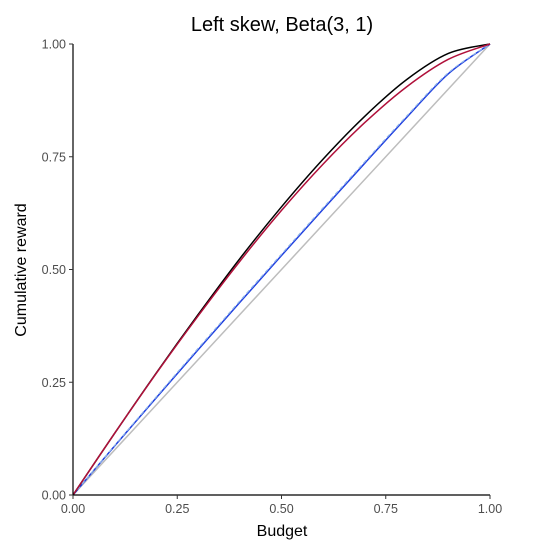  Describe the element at coordinates (21, 269) in the screenshot. I see `y-axis-label: Cumulative reward` at that location.